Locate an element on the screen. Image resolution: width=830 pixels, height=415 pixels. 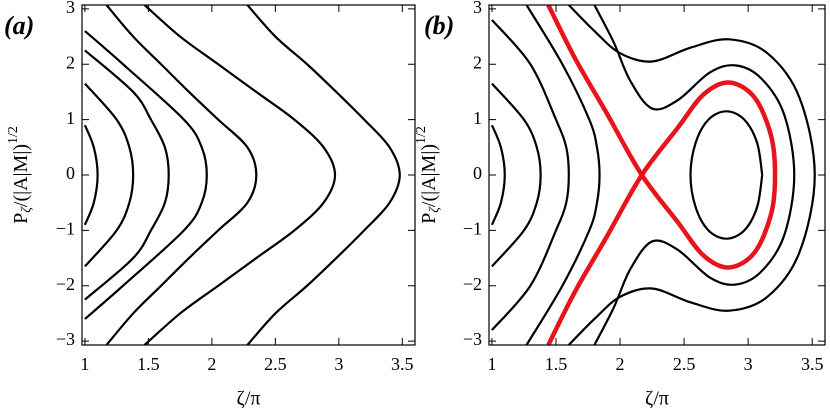
panel-label: (b) is located at coordinates (439, 25).